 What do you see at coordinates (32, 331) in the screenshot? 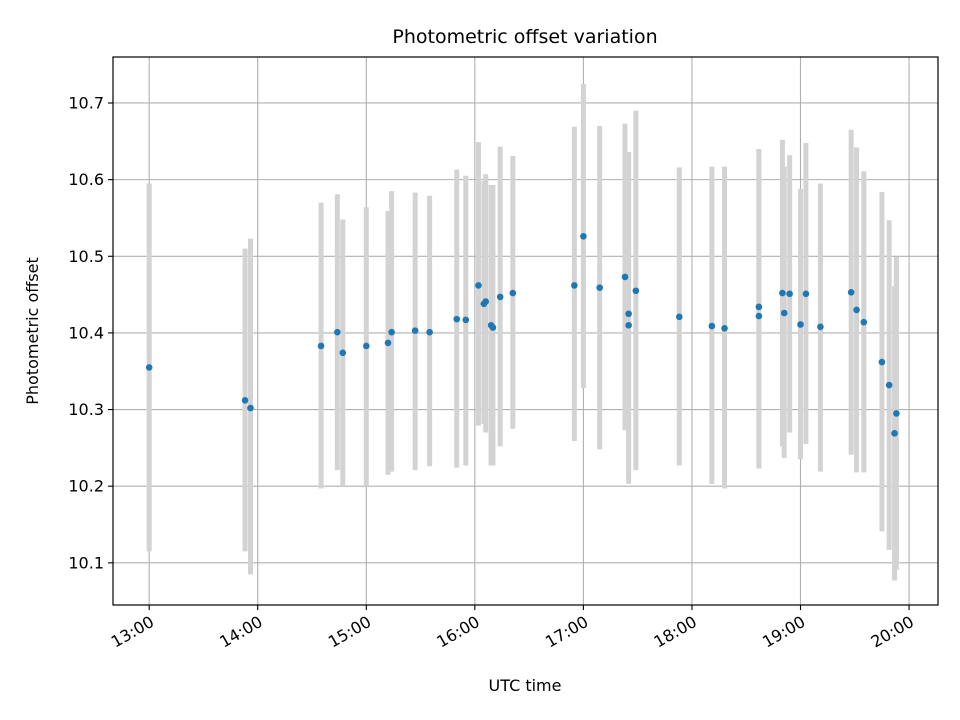
I see `y-axis-label: Photometric offset` at bounding box center [32, 331].